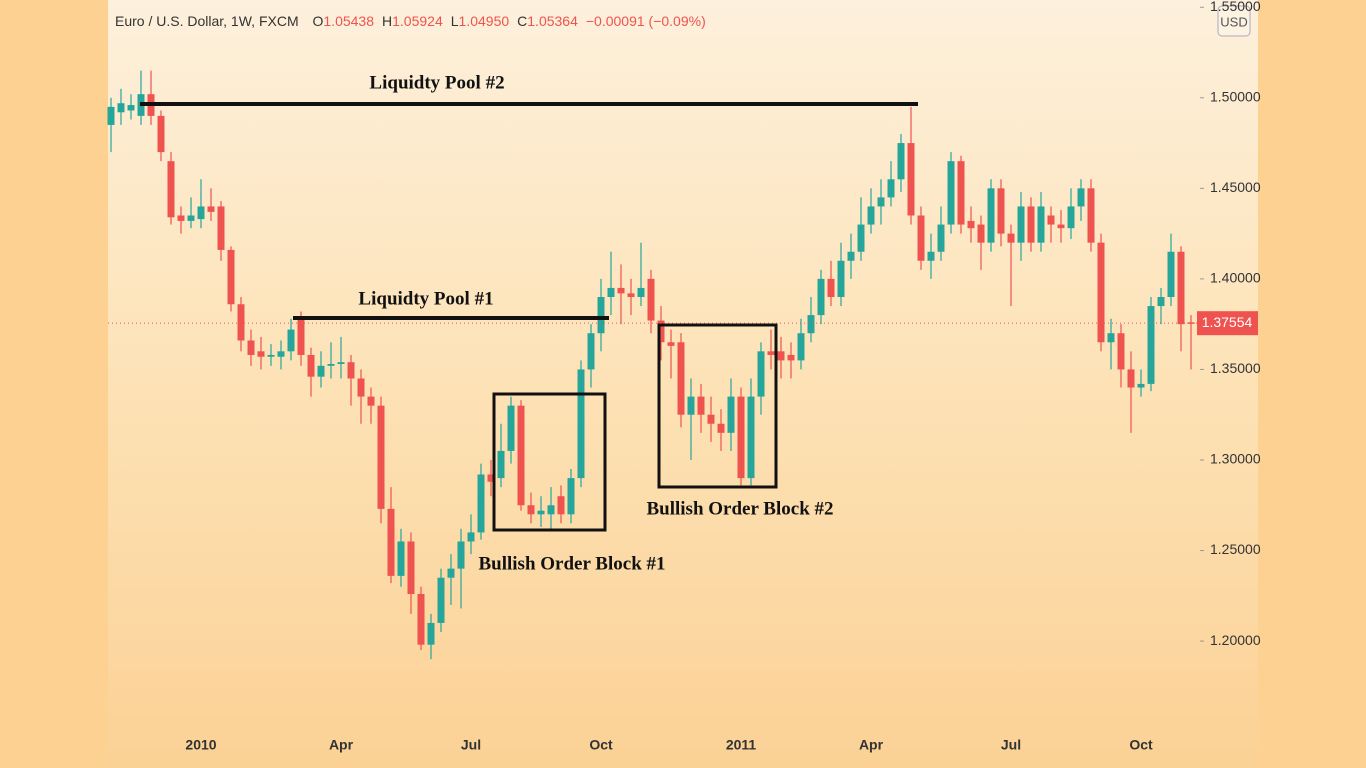 The image size is (1366, 768). I want to click on ohlc-value: 1.05438, so click(348, 21).